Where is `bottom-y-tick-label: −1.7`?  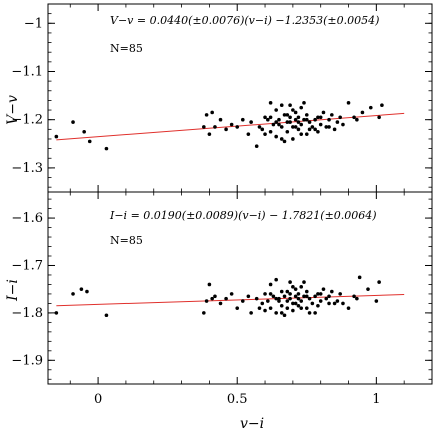
bottom-y-tick-label: −1.7 is located at coordinates (27, 265).